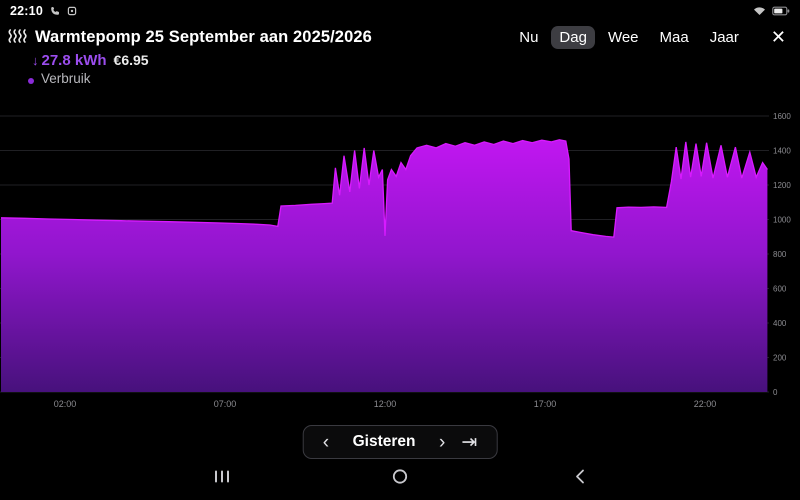 The image size is (800, 500). What do you see at coordinates (782, 220) in the screenshot?
I see `svg-text: 1000` at bounding box center [782, 220].